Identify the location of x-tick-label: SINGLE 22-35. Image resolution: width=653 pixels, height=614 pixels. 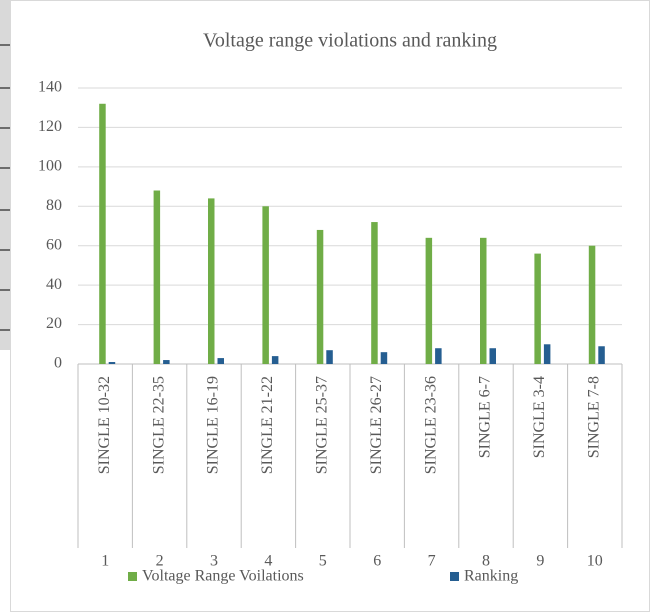
(158, 425).